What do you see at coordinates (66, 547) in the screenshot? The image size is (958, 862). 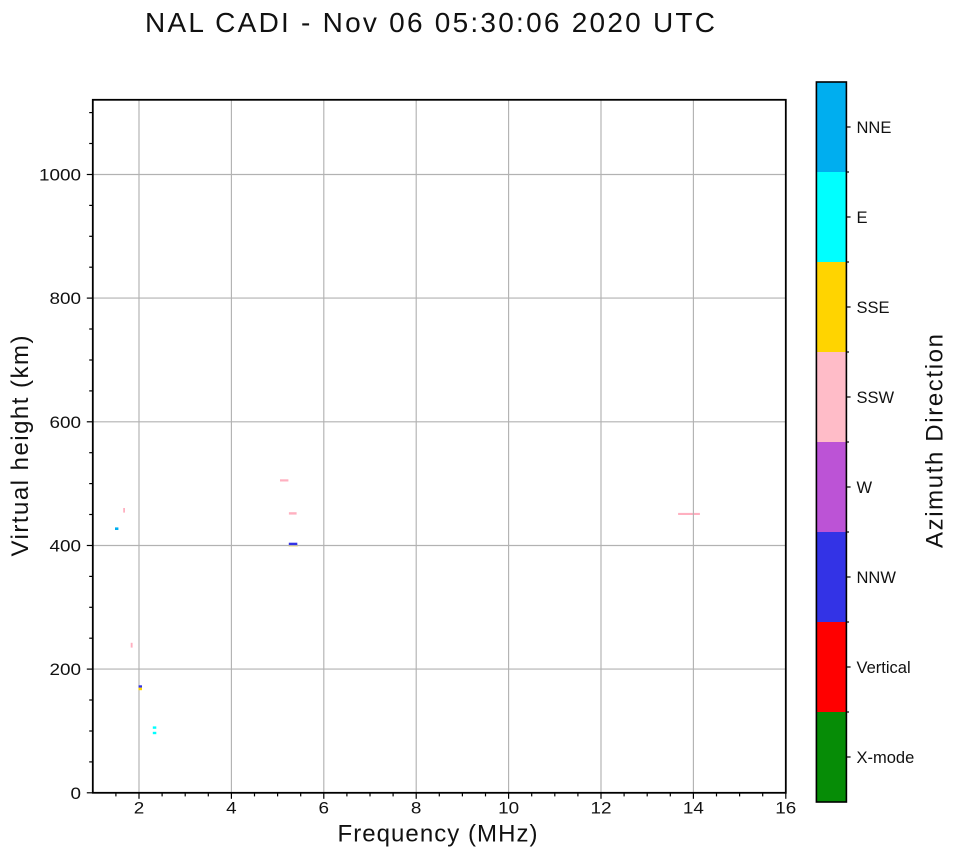 I see `svg-text: 400` at bounding box center [66, 547].